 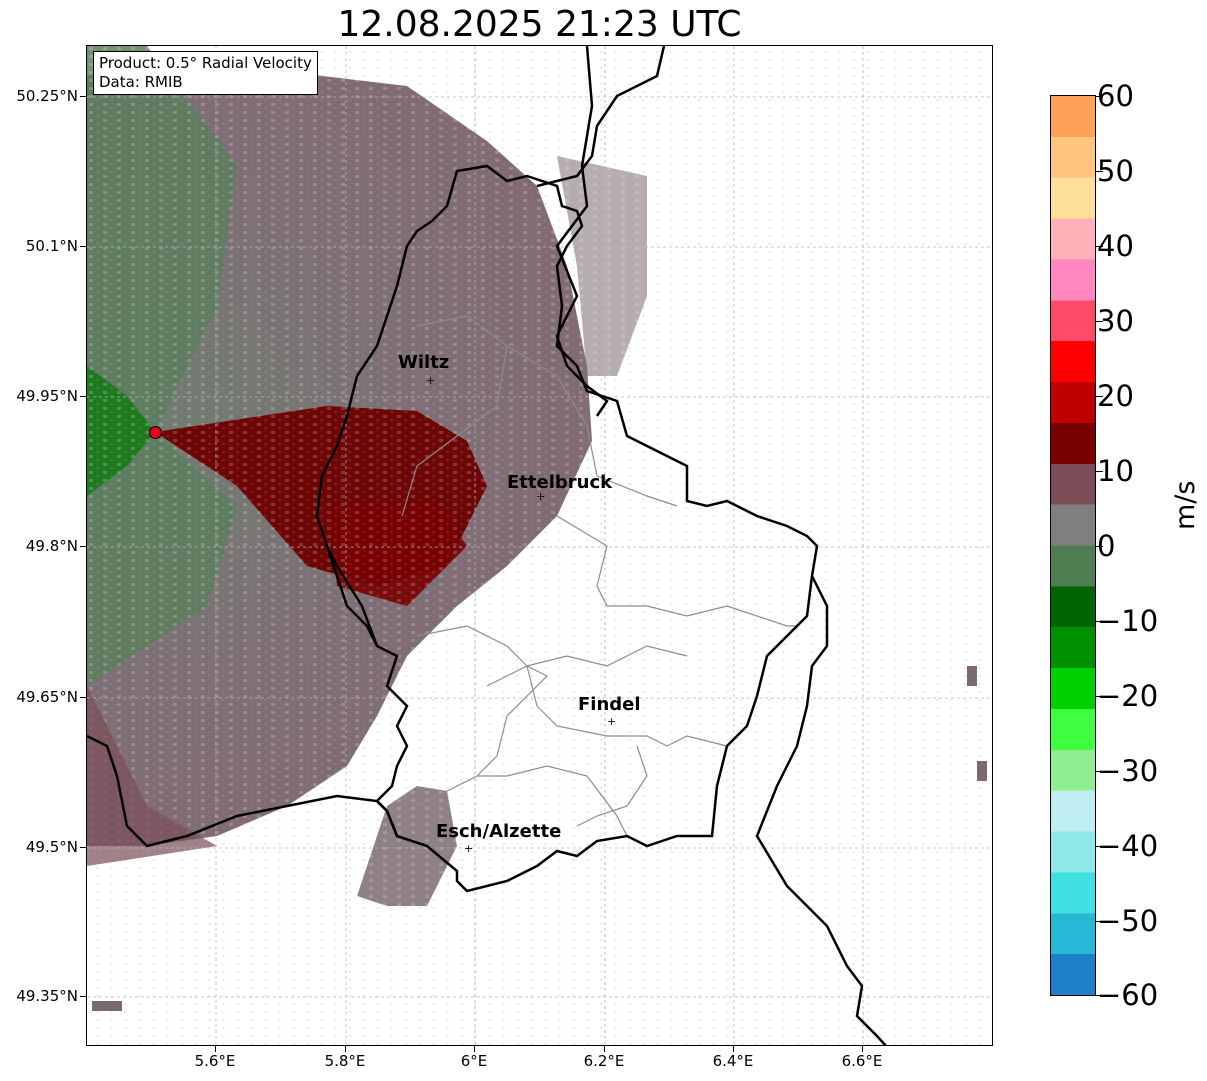 I want to click on lon-tick-label: 5.8°E, so click(x=345, y=1061).